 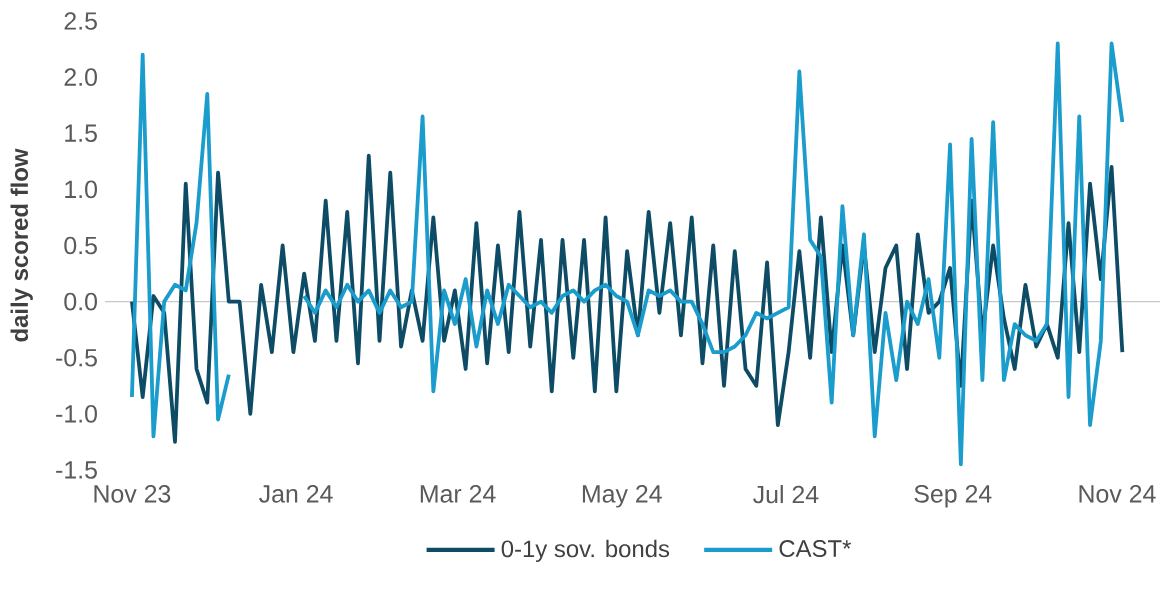 I want to click on x-tick-label: Mar 24, so click(x=458, y=494).